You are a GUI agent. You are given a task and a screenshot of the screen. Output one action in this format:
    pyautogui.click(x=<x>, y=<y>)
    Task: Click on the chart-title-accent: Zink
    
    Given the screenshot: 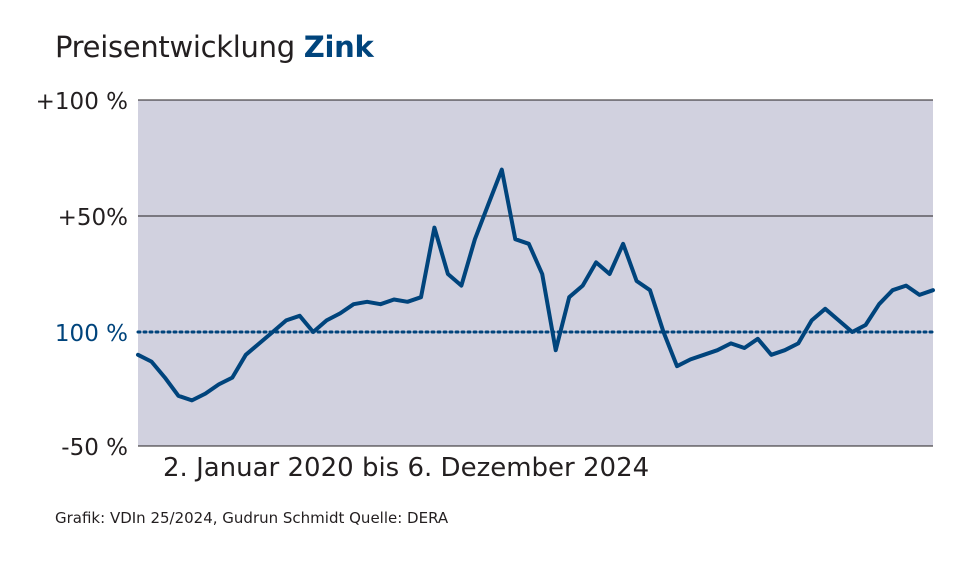 What is the action you would take?
    pyautogui.click(x=338, y=47)
    